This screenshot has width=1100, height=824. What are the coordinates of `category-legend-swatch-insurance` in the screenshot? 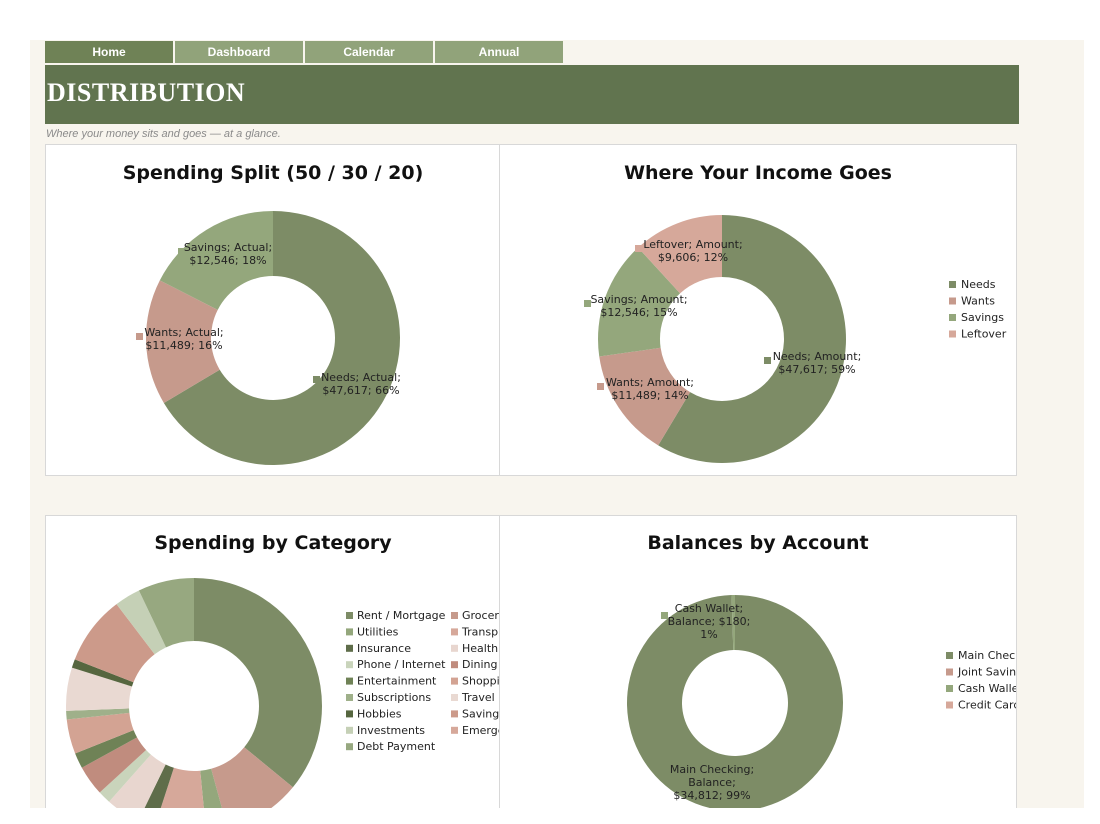 It's located at (349, 648).